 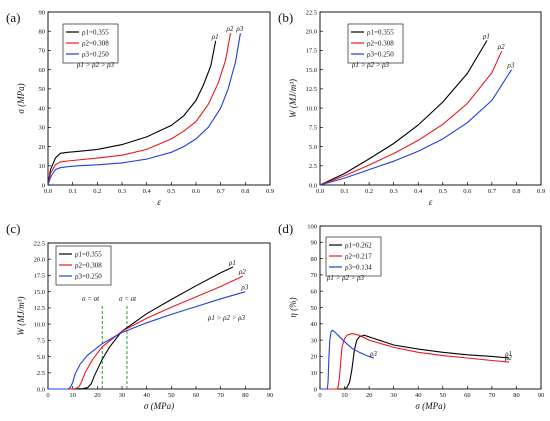 I want to click on x-tick-label: 60, so click(x=467, y=395).